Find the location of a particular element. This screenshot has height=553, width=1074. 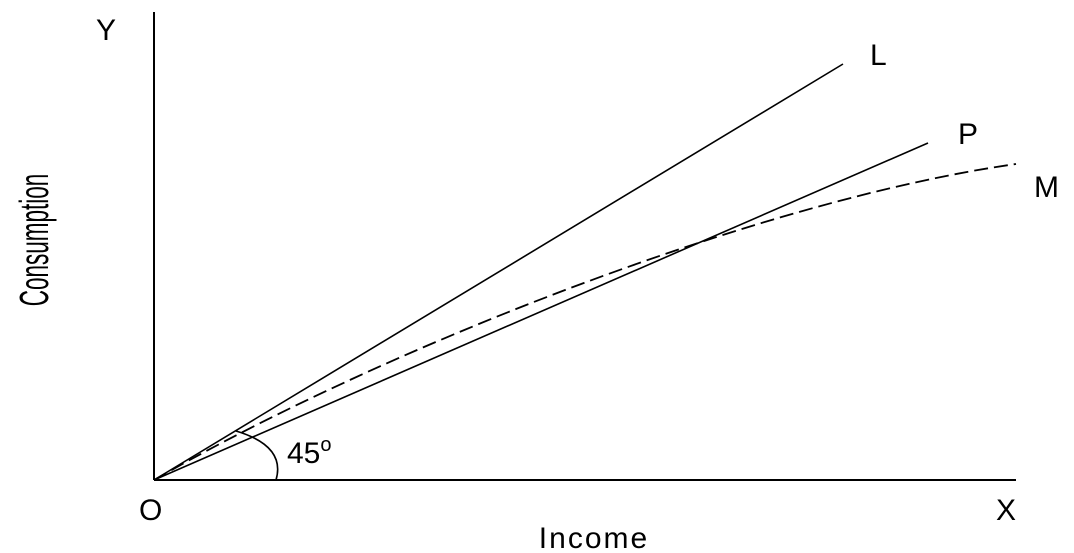

angle-label: 45o is located at coordinates (309, 452).